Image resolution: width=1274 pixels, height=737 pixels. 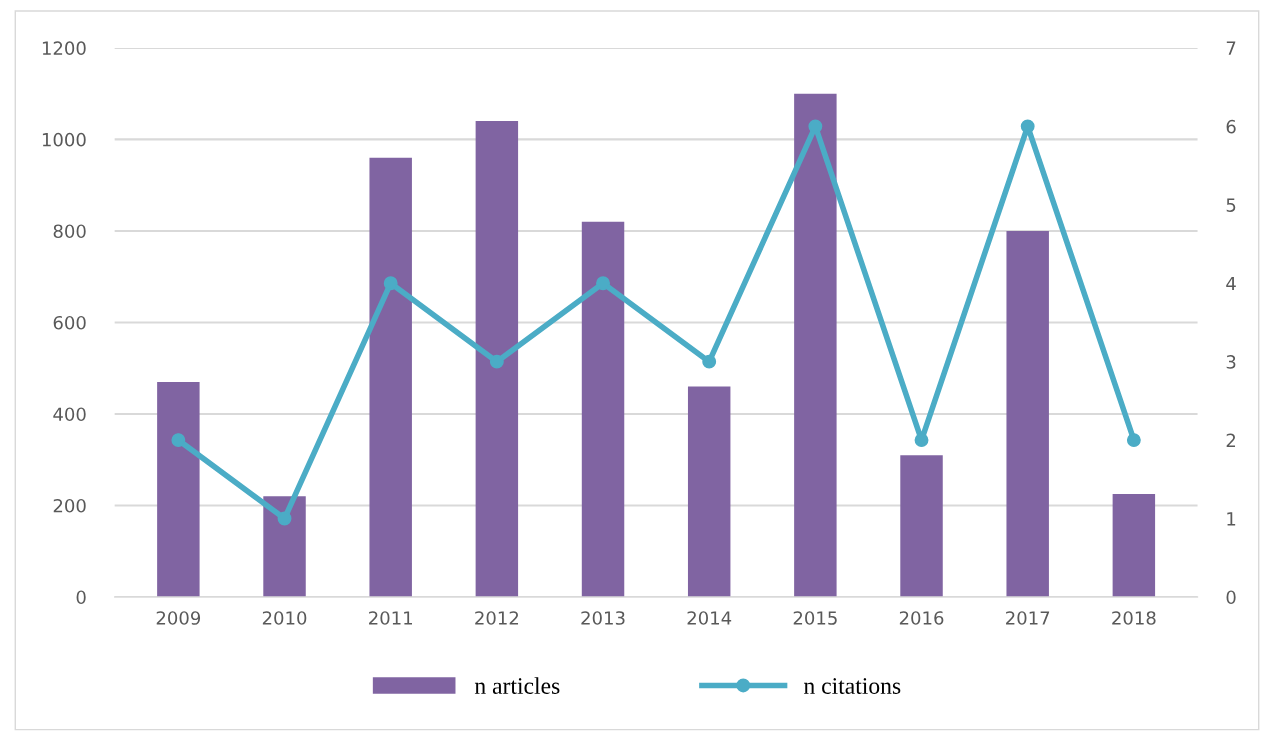 What do you see at coordinates (69, 231) in the screenshot?
I see `y-tick-label: 800` at bounding box center [69, 231].